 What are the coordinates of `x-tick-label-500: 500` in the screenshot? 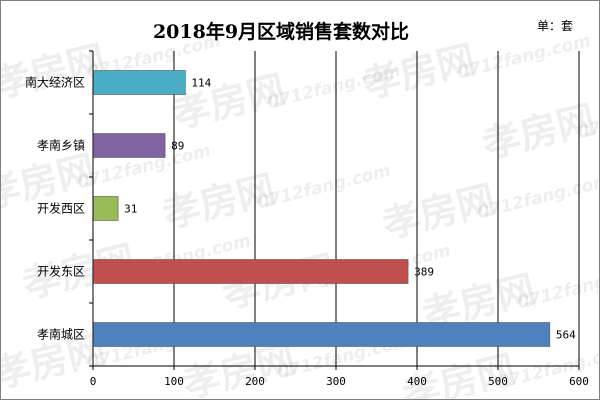 It's located at (498, 381).